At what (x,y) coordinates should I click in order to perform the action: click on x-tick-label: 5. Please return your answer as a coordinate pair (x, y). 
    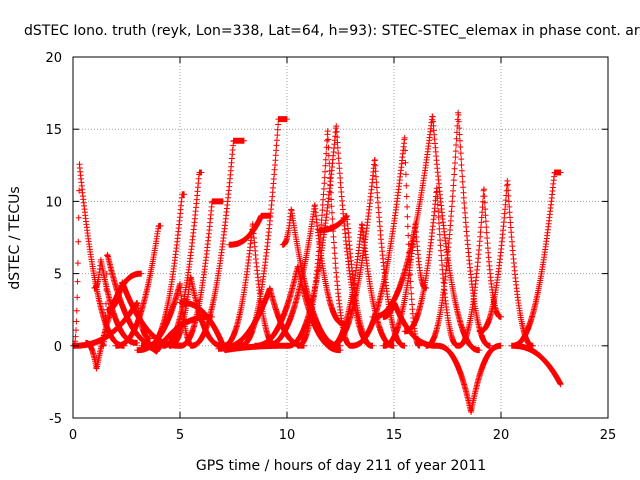
    Looking at the image, I should click on (180, 435).